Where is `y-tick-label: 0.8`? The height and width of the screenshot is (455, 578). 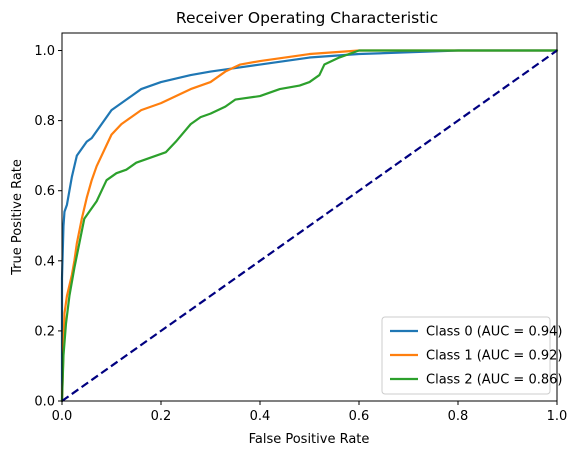
y-tick-label: 0.8 is located at coordinates (44, 121).